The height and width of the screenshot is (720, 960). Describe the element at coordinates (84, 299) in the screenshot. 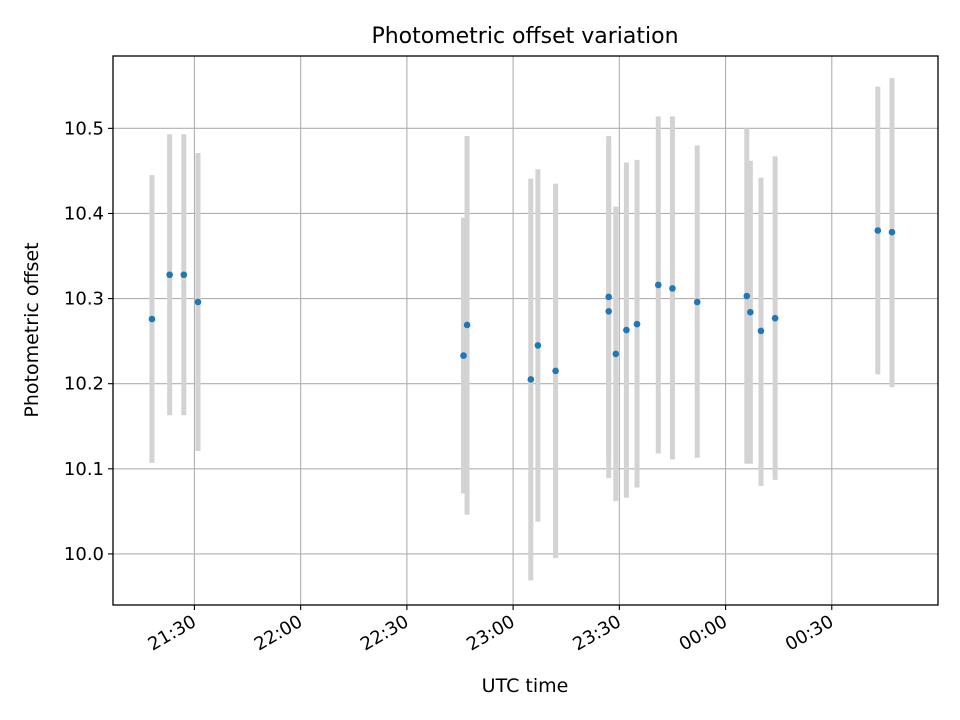

I see `y-tick-label: 10.3` at that location.